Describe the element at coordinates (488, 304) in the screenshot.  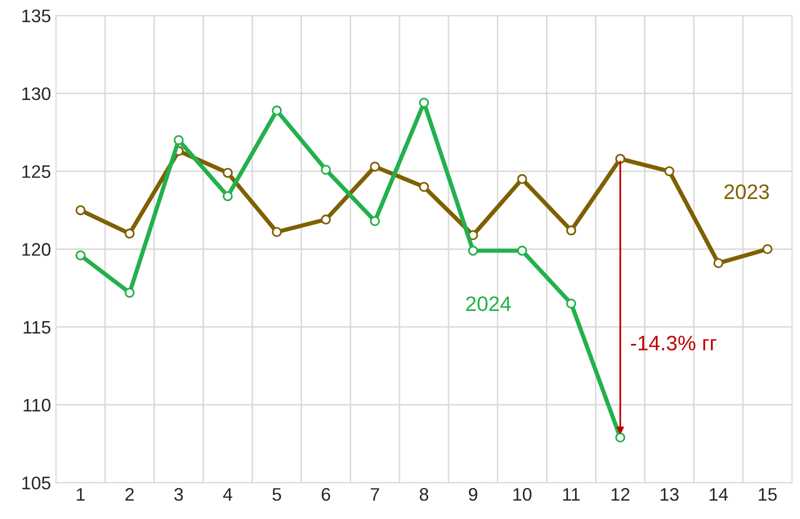
I see `series-label: 2024` at that location.